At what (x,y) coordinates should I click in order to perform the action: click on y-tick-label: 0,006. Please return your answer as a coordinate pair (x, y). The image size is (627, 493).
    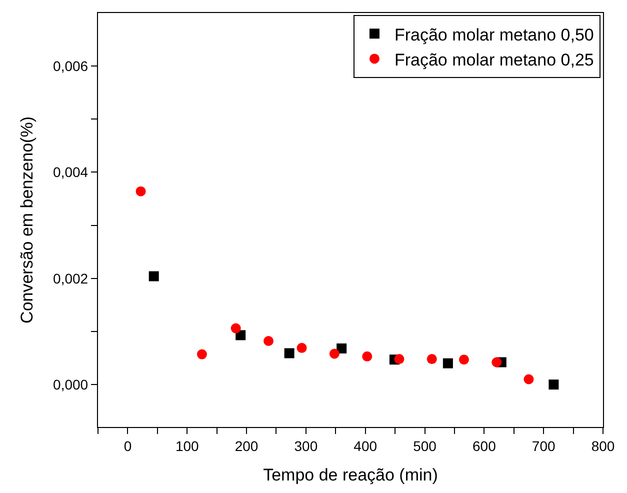
    Looking at the image, I should click on (70, 66).